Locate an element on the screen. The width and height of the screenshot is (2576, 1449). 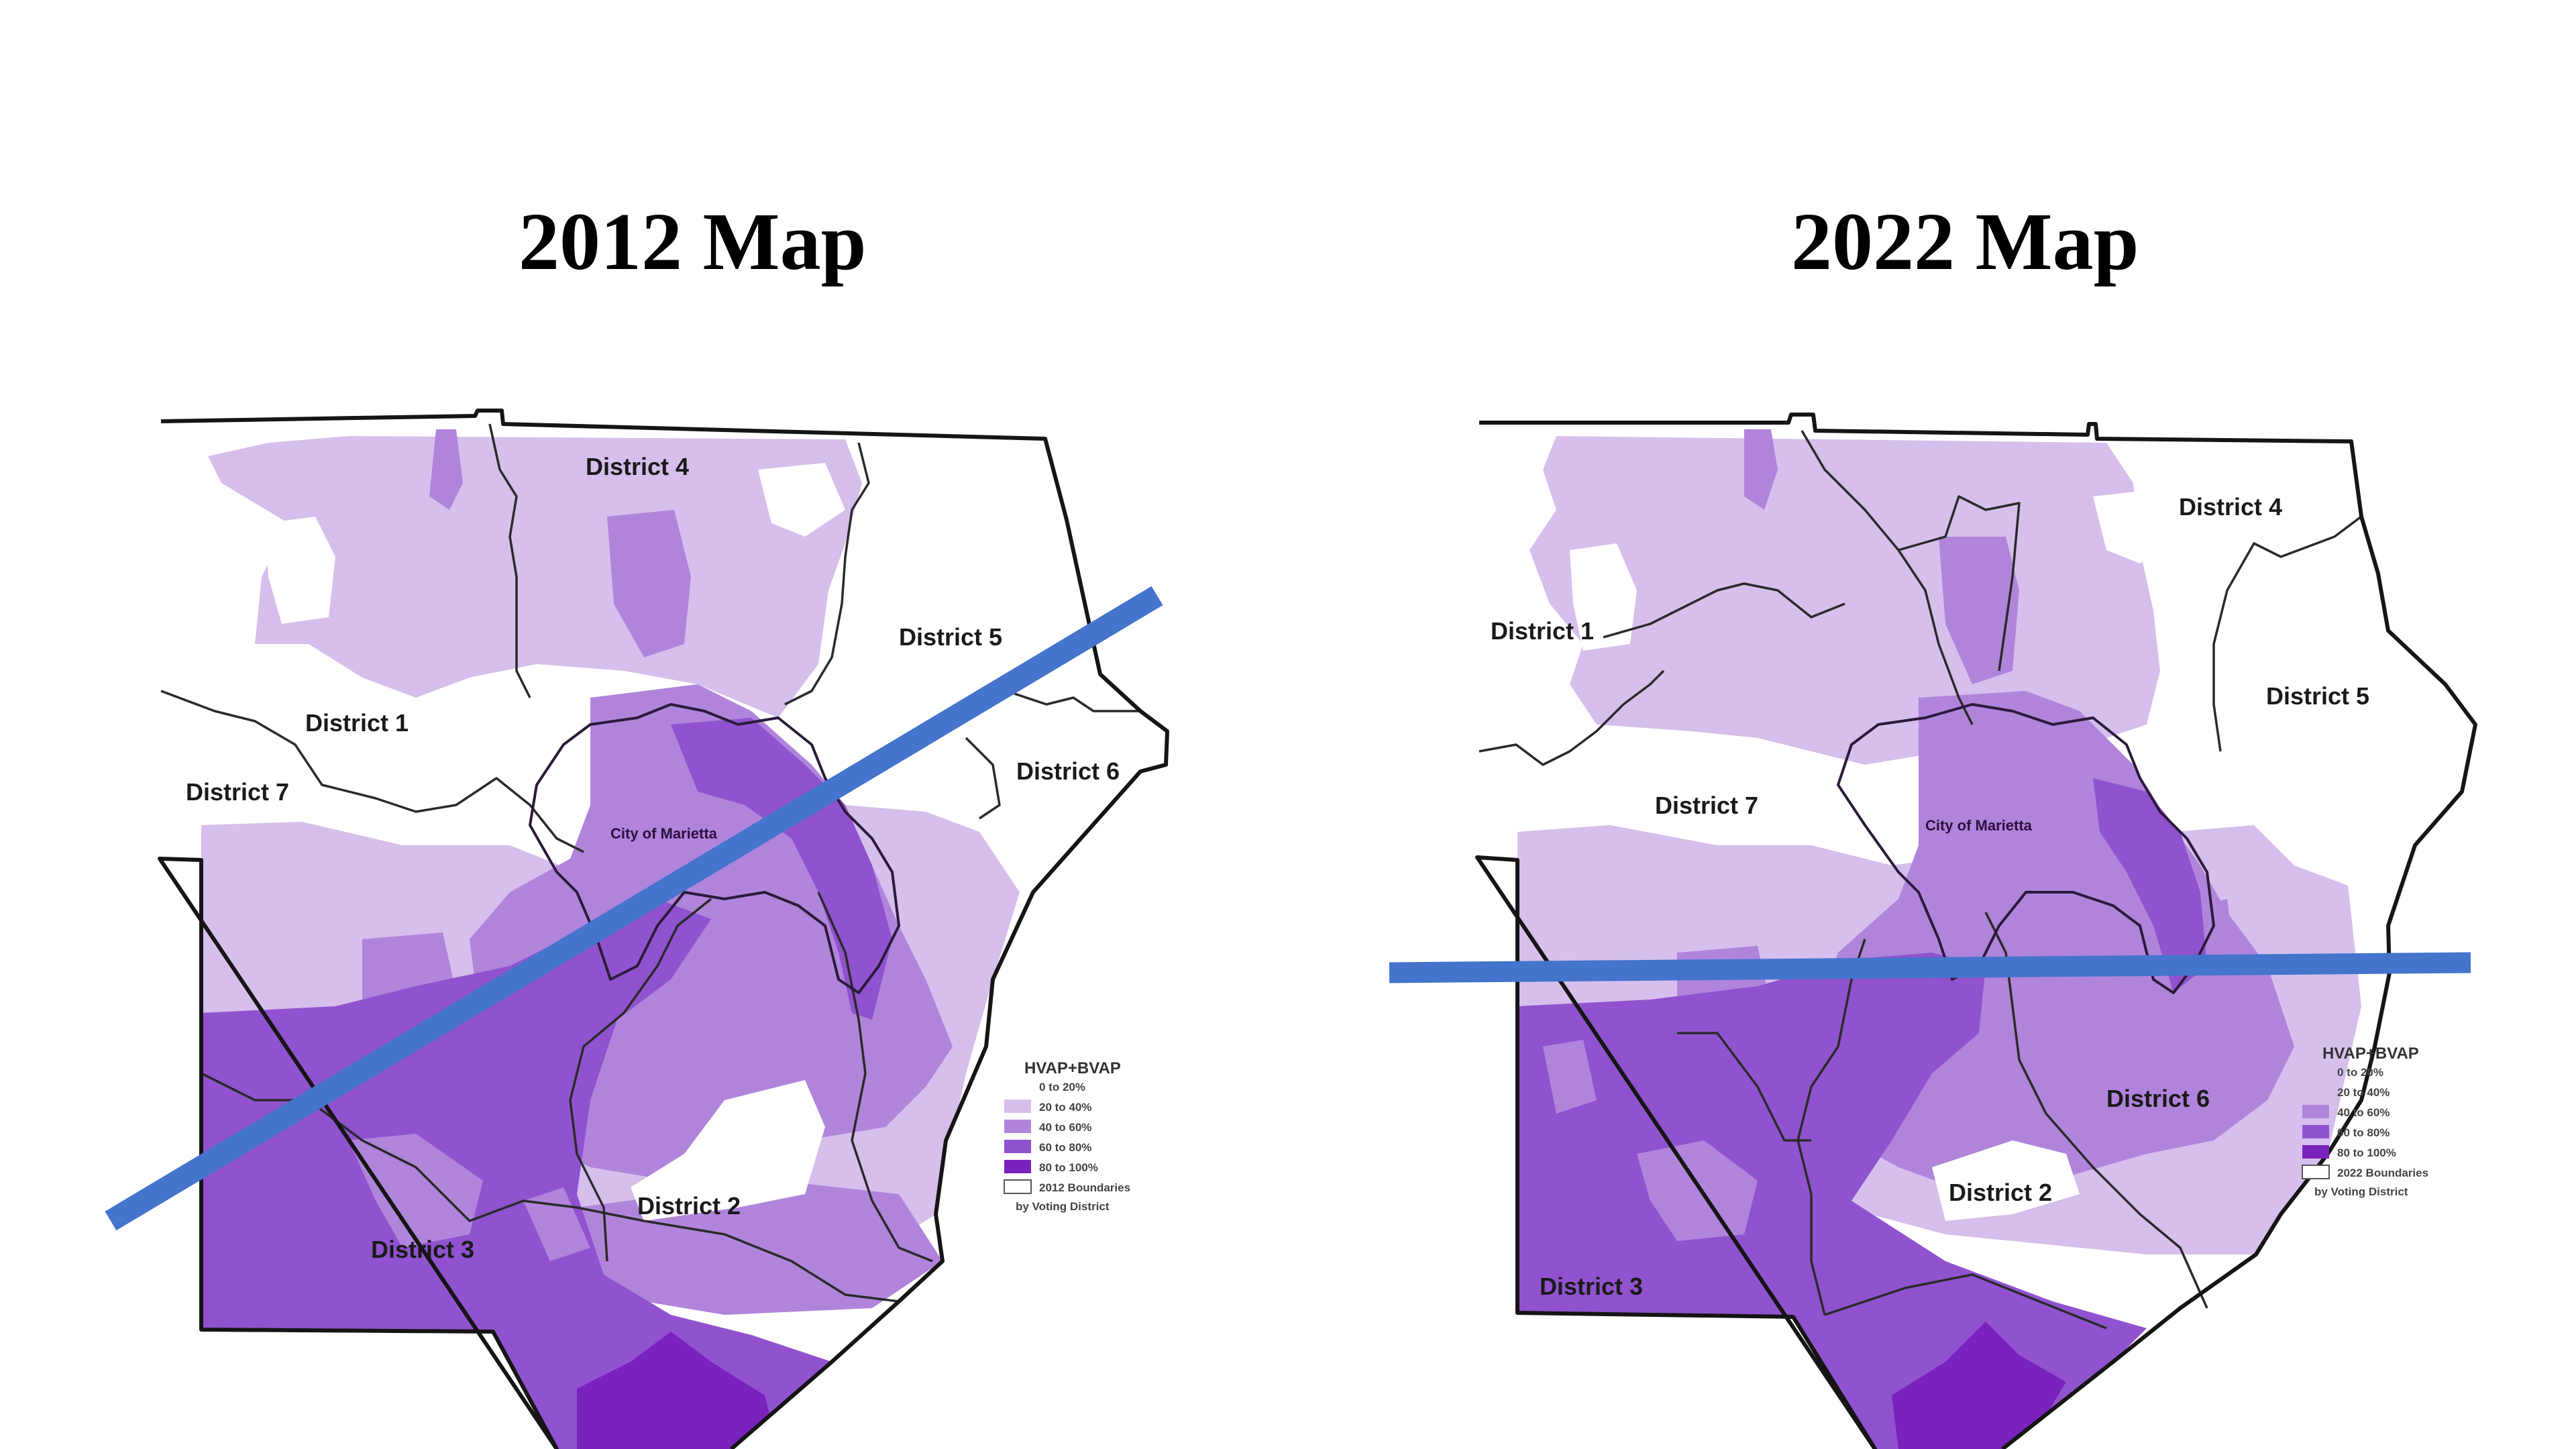
legend-title-2012: HVAP+BVAP is located at coordinates (1072, 1068).